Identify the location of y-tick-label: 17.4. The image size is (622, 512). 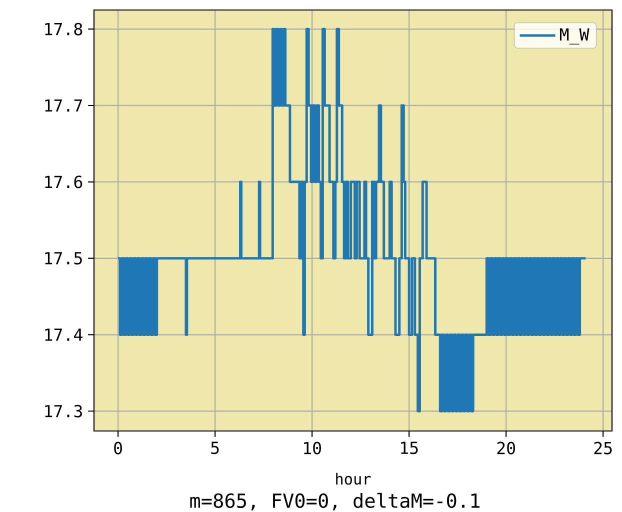
(63, 334).